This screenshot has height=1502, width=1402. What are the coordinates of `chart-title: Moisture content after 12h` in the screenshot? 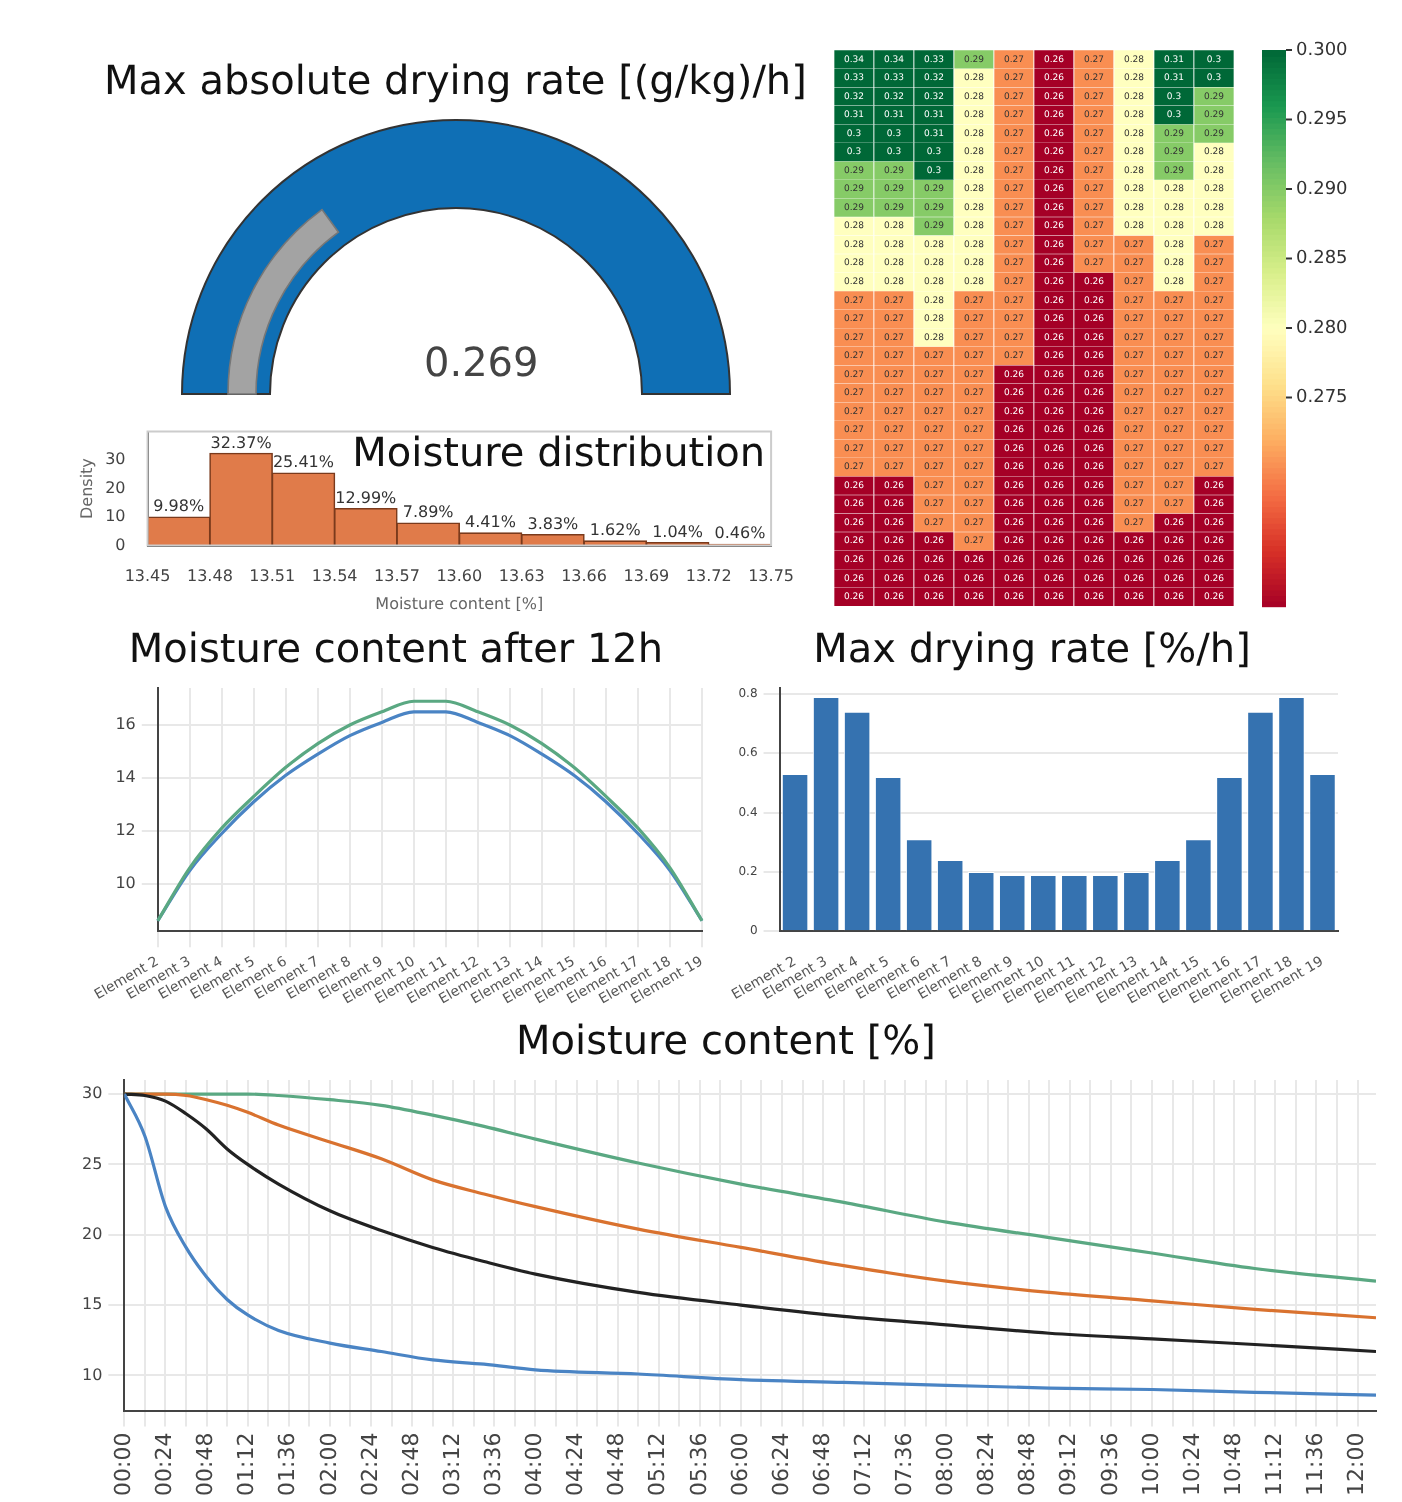 It's located at (396, 648).